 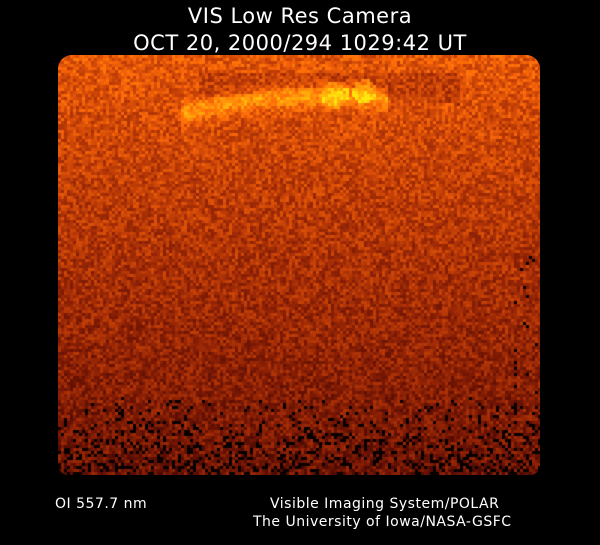 What do you see at coordinates (101, 504) in the screenshot?
I see `filter-wavelength-label: OI 557.7 nm` at bounding box center [101, 504].